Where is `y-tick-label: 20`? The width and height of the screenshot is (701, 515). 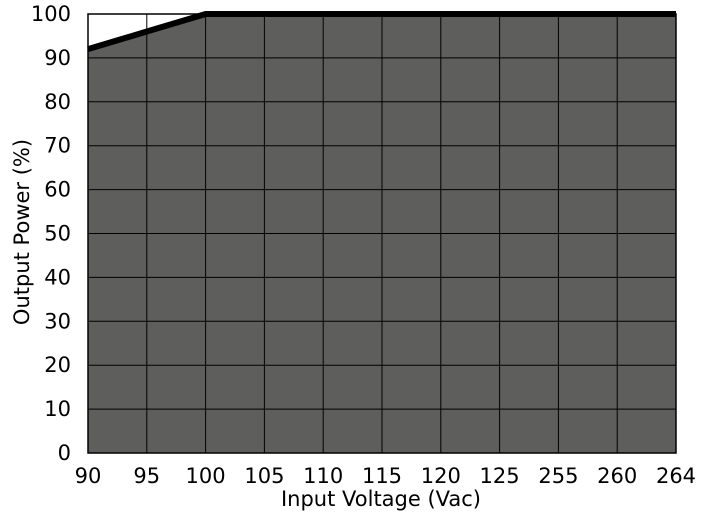 y-tick-label: 20 is located at coordinates (57, 365).